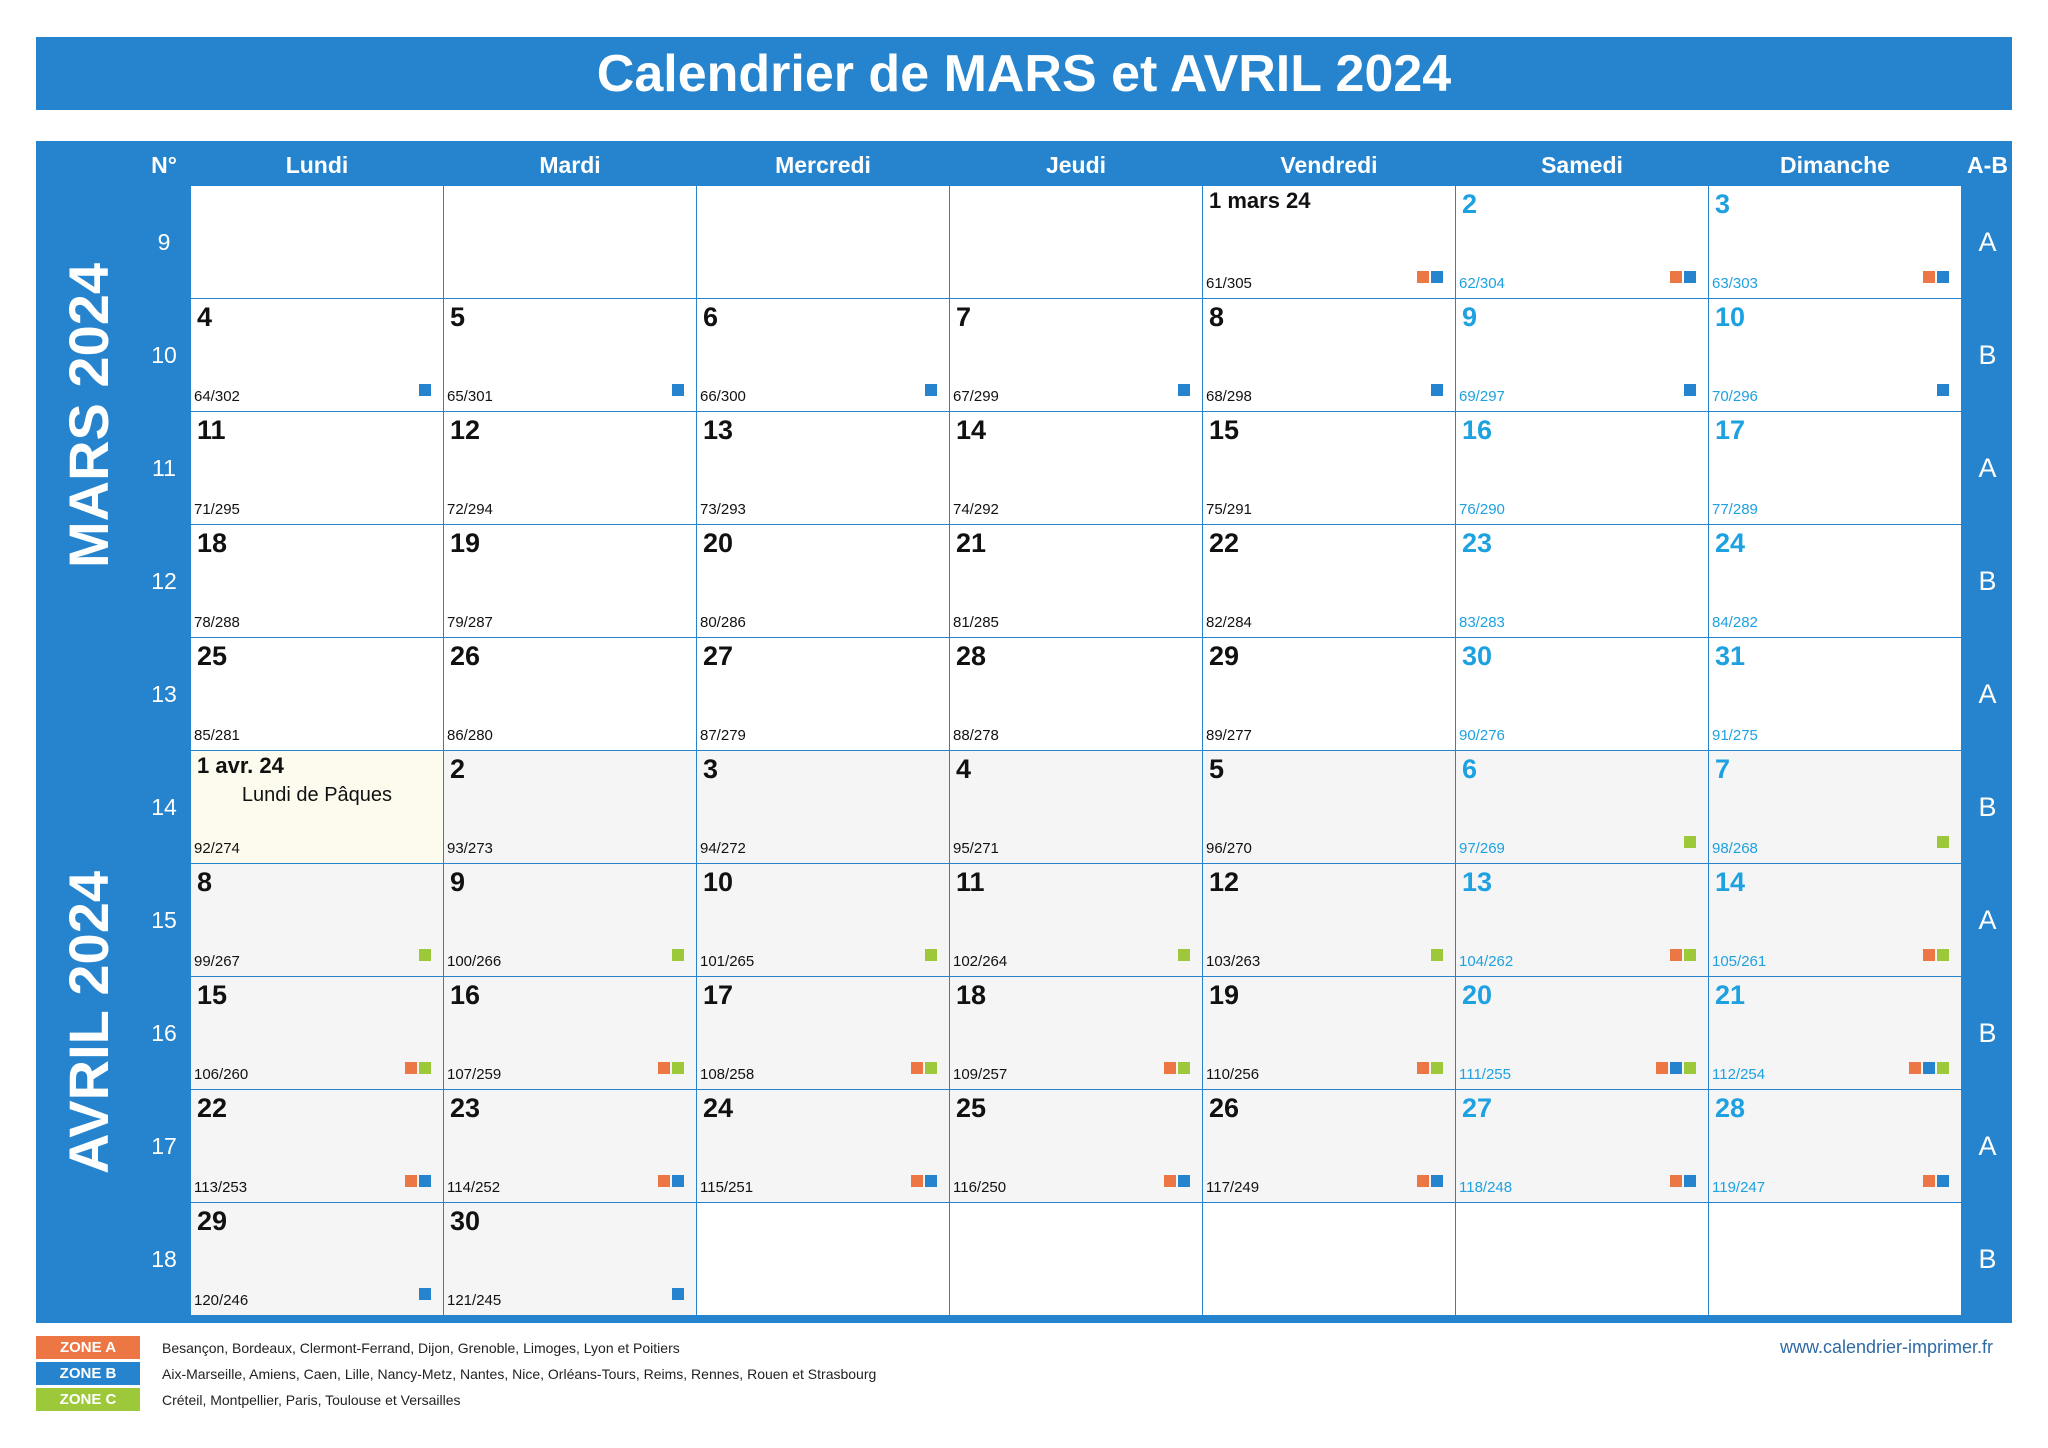 The image size is (2048, 1448). What do you see at coordinates (317, 807) in the screenshot?
I see `day-cell: 1 avr. 24 Lundi de Pâques 92/274` at bounding box center [317, 807].